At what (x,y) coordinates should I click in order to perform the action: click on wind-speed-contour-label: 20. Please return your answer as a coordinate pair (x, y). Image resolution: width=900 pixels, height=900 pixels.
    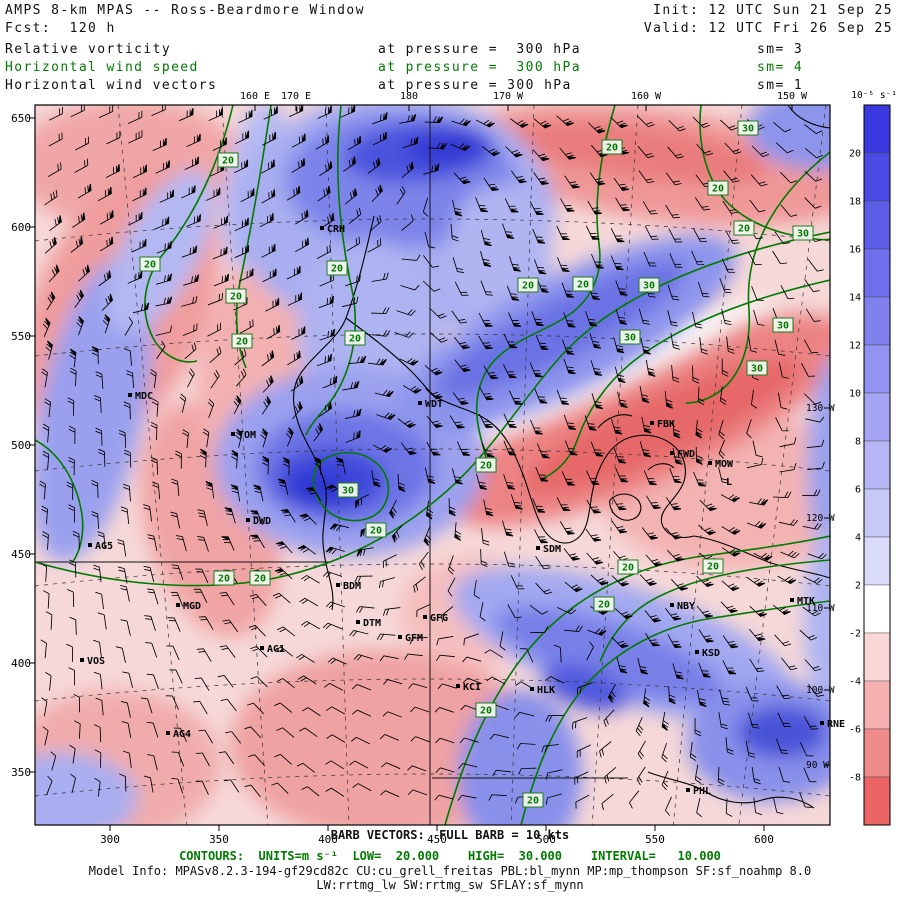
    Looking at the image, I should click on (355, 339).